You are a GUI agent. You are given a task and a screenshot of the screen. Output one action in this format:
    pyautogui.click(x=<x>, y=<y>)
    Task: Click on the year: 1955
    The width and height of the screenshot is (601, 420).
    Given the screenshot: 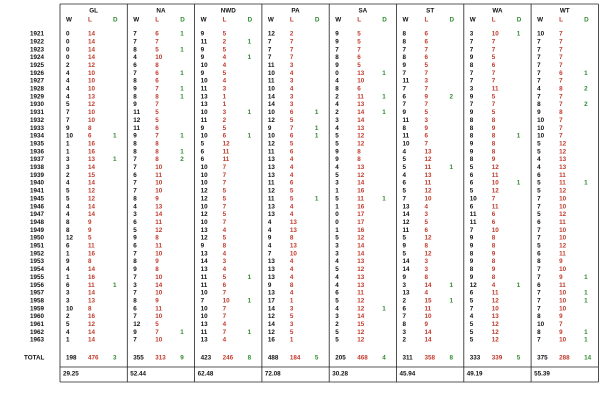 What is the action you would take?
    pyautogui.click(x=37, y=277)
    